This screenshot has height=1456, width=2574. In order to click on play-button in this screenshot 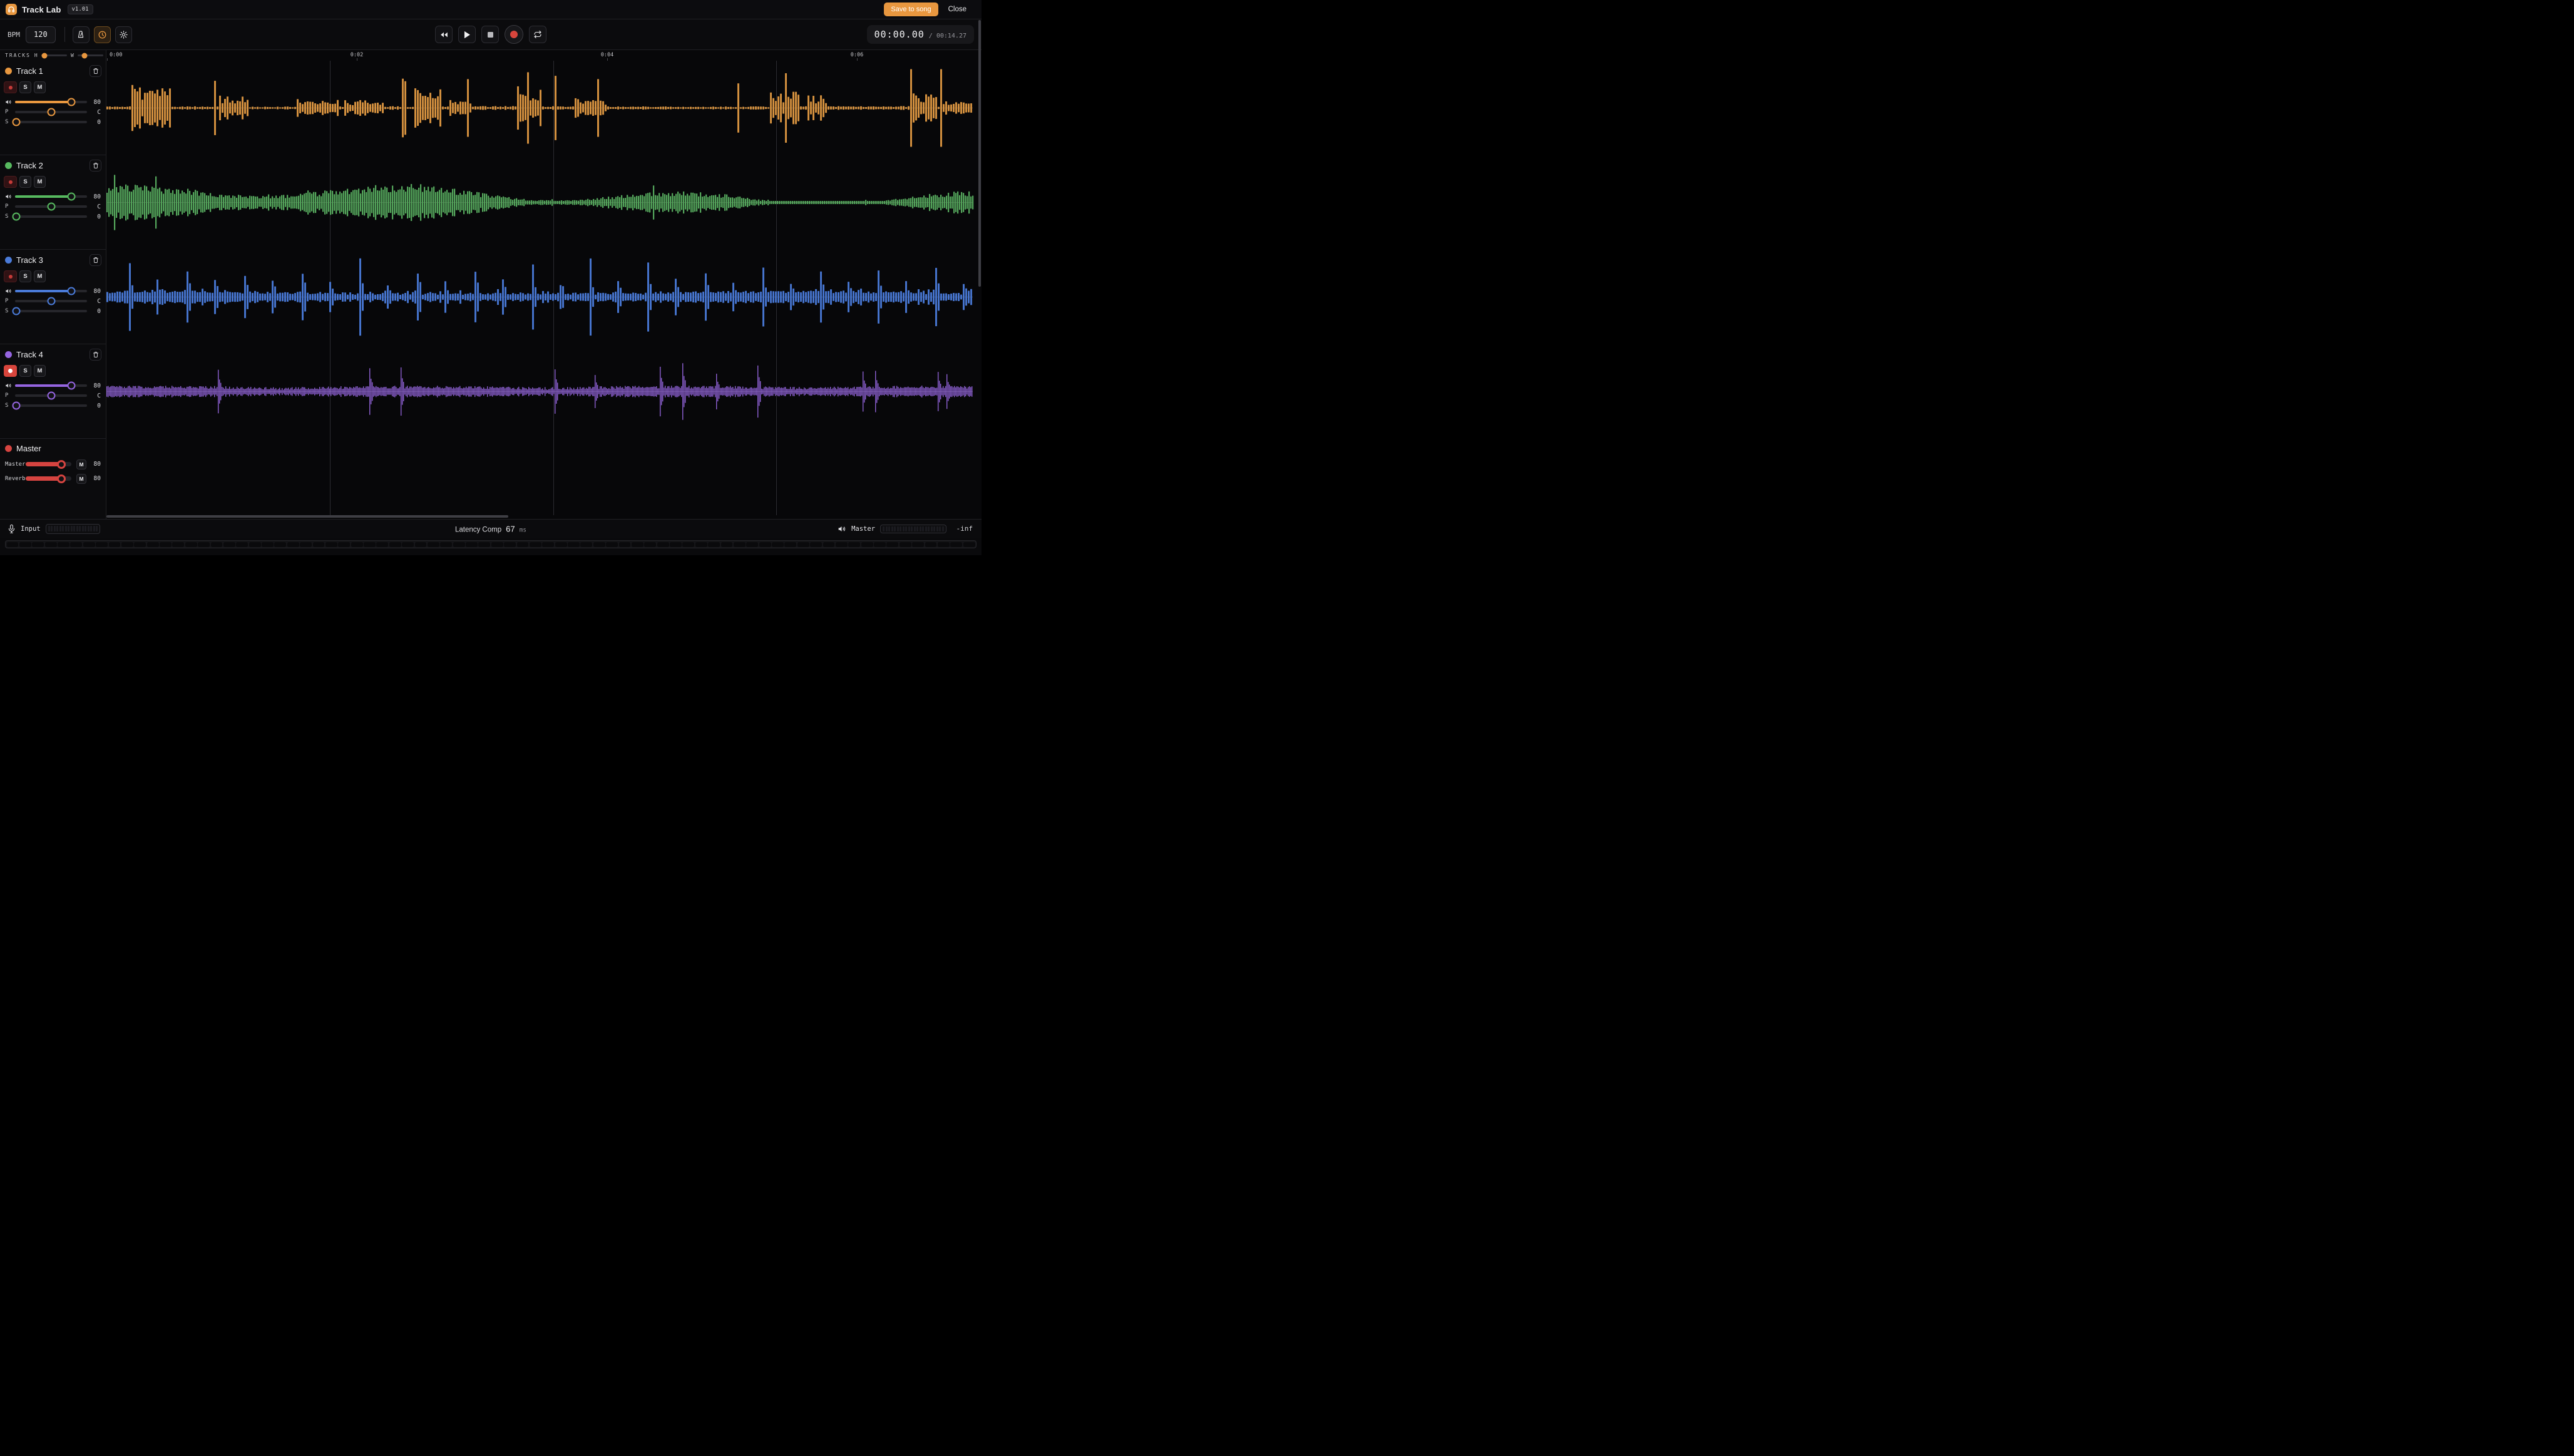, I will do `click(467, 34)`.